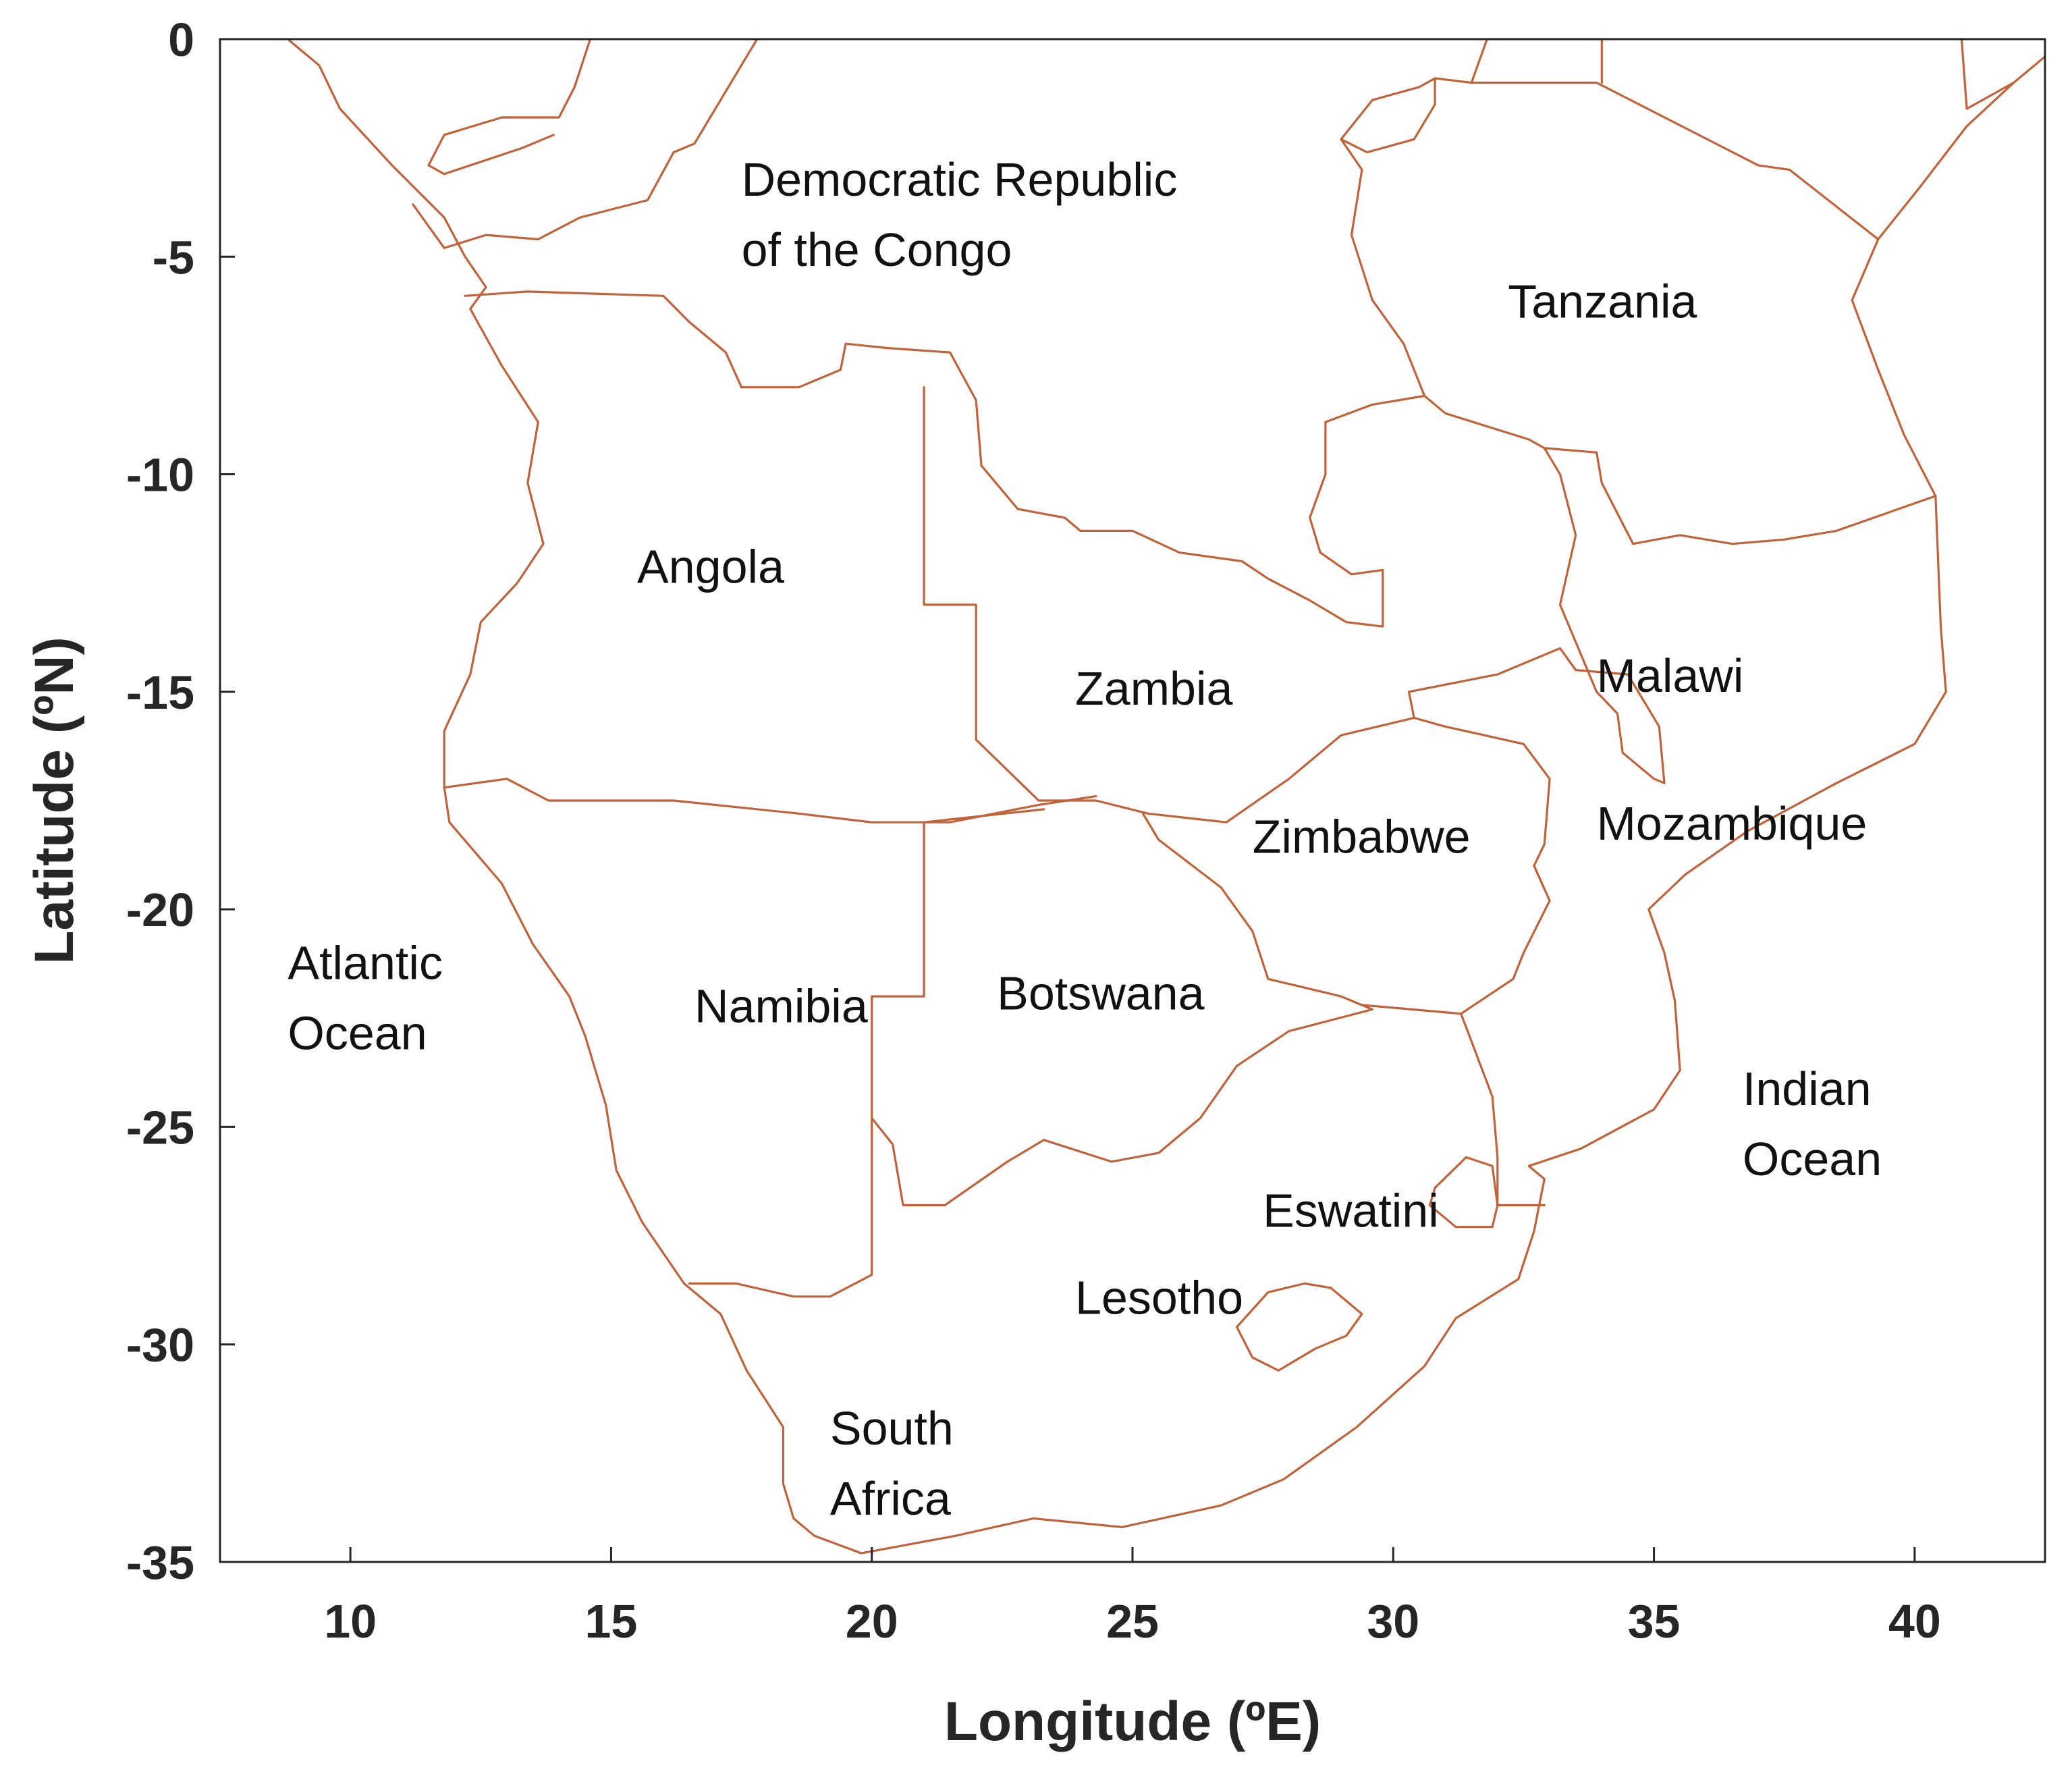 The height and width of the screenshot is (1782, 2072). What do you see at coordinates (1807, 1088) in the screenshot?
I see `place-label-line: Indian` at bounding box center [1807, 1088].